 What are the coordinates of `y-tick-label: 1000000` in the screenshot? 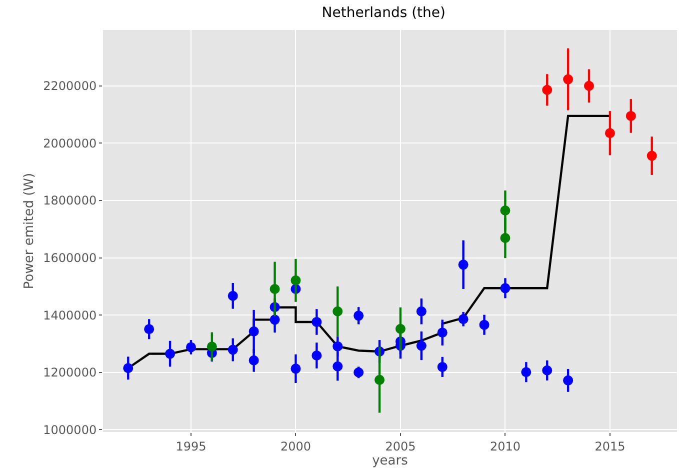 It's located at (70, 429).